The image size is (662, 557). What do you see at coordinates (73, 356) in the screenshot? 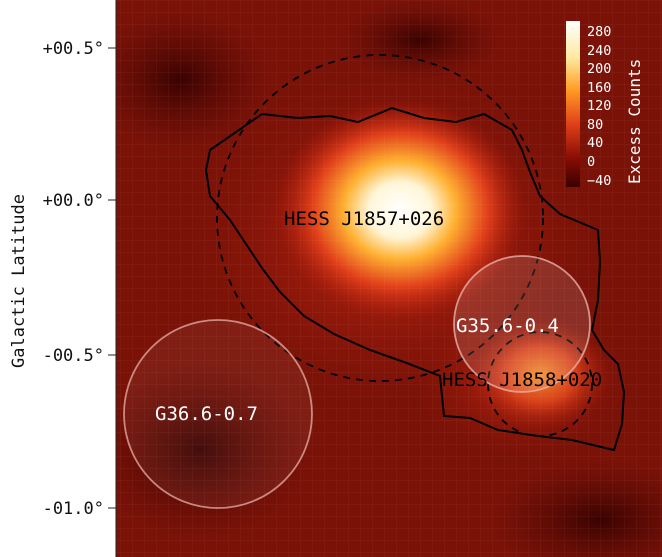
I see `y-tick-label: -00.5°` at bounding box center [73, 356].